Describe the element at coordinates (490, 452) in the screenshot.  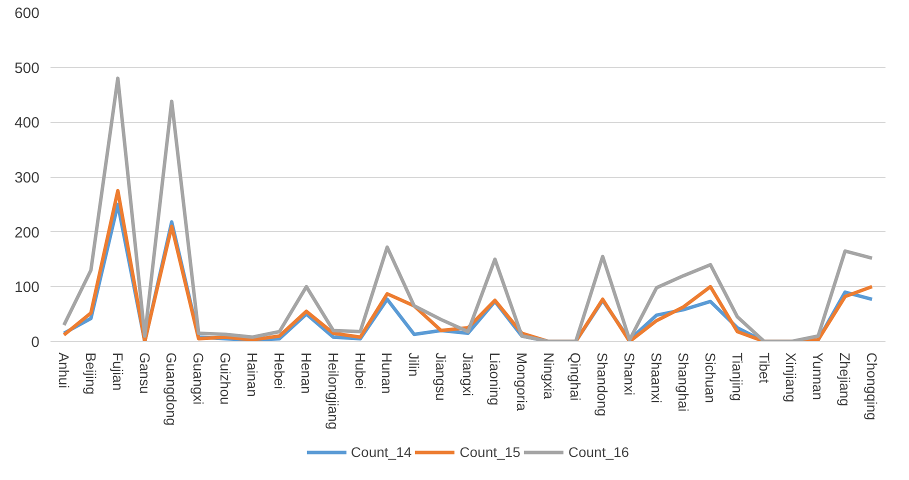
I see `legend-label: Count_15` at that location.